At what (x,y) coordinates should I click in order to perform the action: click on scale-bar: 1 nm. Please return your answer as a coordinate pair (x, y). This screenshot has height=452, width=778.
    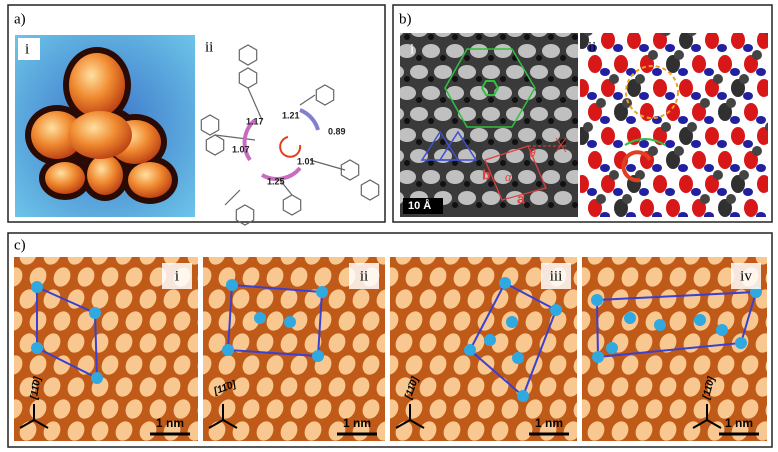
    Looking at the image, I should click on (739, 423).